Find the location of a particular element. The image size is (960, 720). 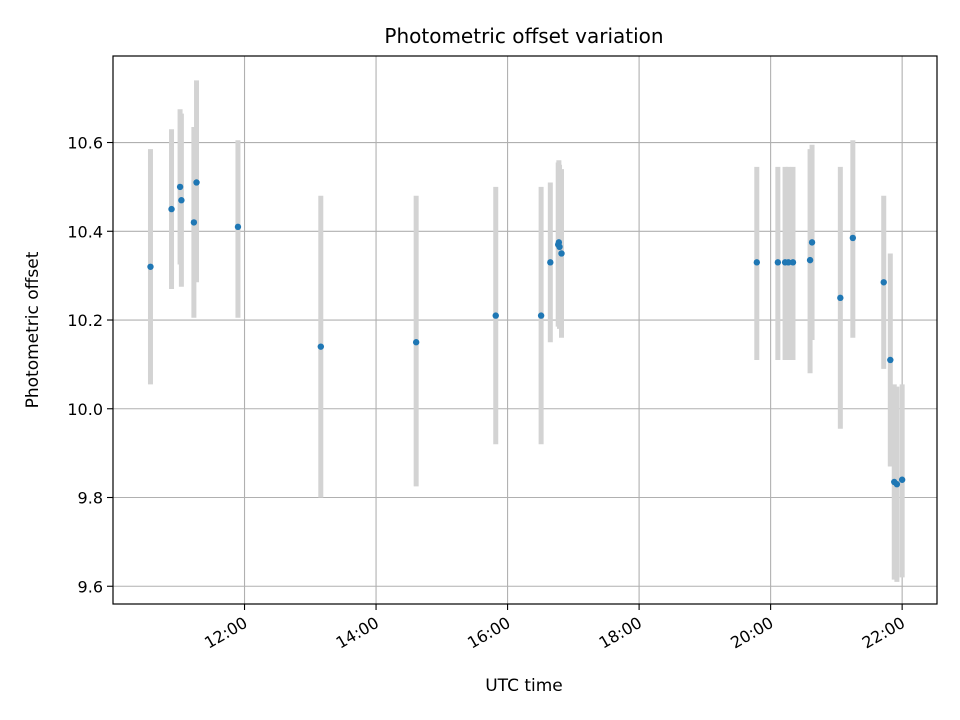

y-axis-title: Photometric offset is located at coordinates (33, 329).